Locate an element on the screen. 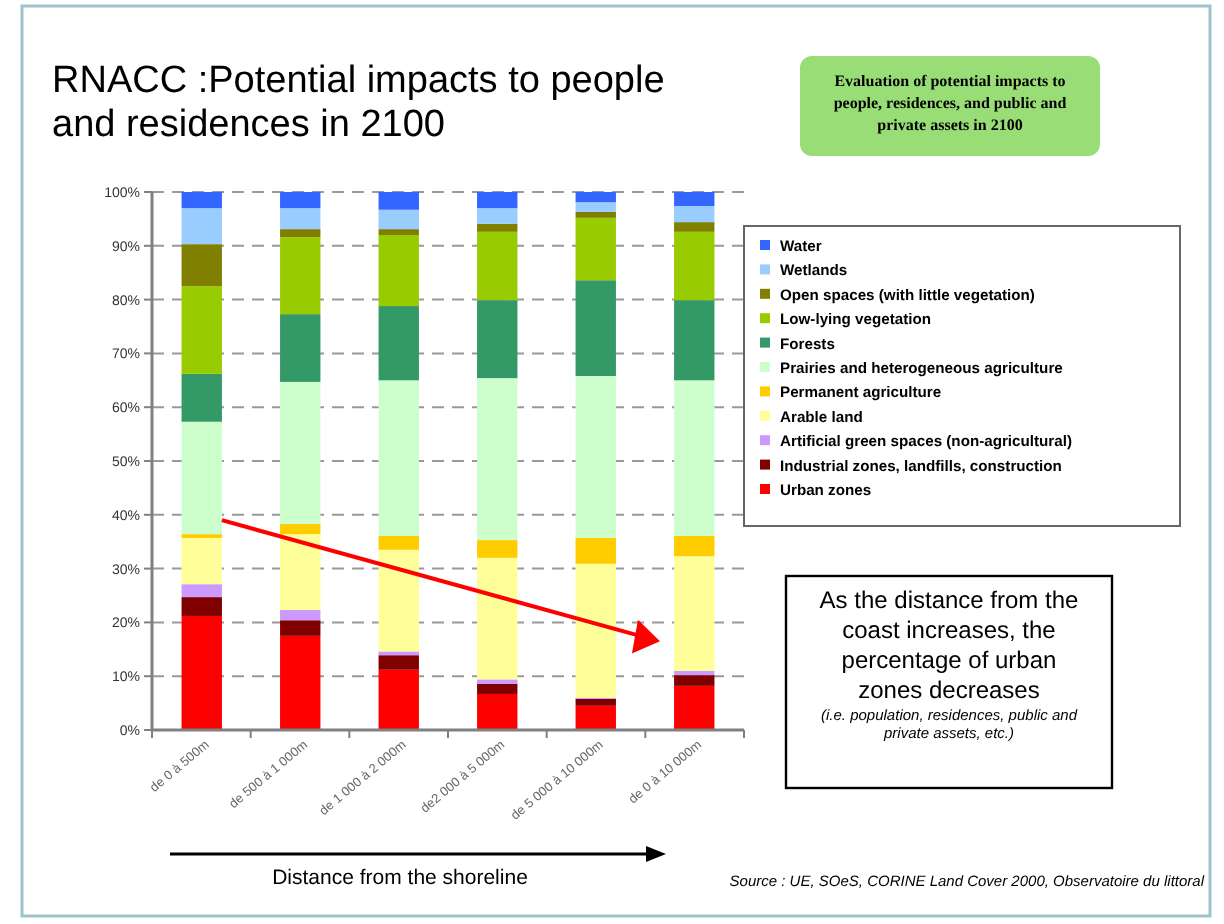  text: Evaluation of potential impacts to people, residences, and public and private assets in 2100 is located at coordinates (950, 103).